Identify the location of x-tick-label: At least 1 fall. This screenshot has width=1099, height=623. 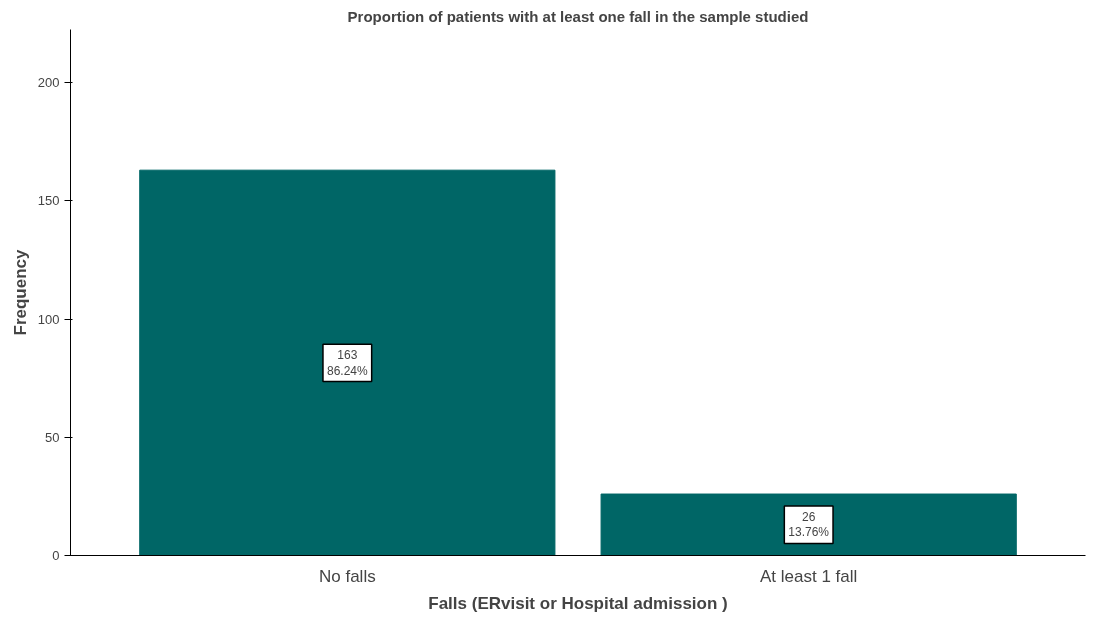
(809, 576).